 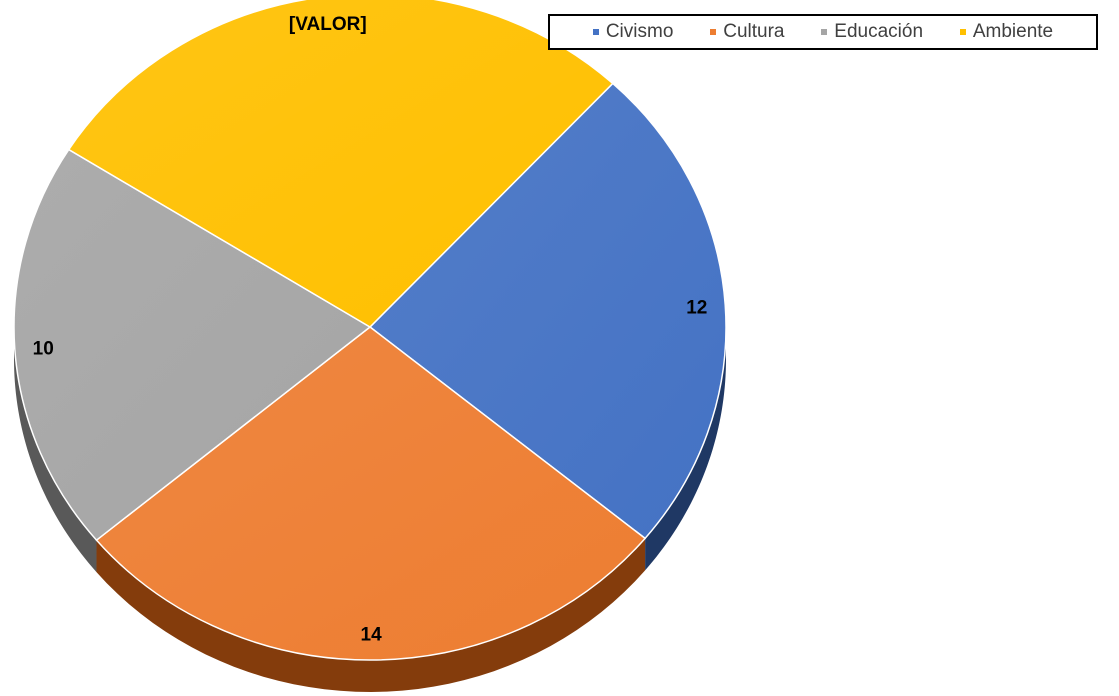 What do you see at coordinates (55, 450) in the screenshot?
I see `pie-side-educacion` at bounding box center [55, 450].